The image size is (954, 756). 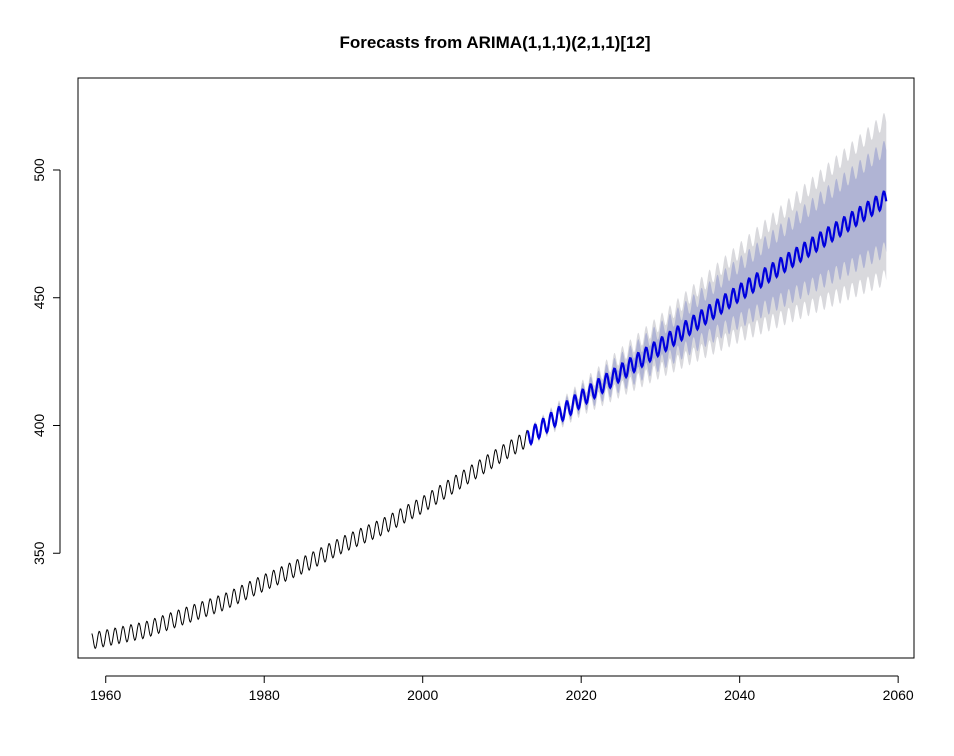 I want to click on y-tick-label: 350, so click(x=39, y=553).